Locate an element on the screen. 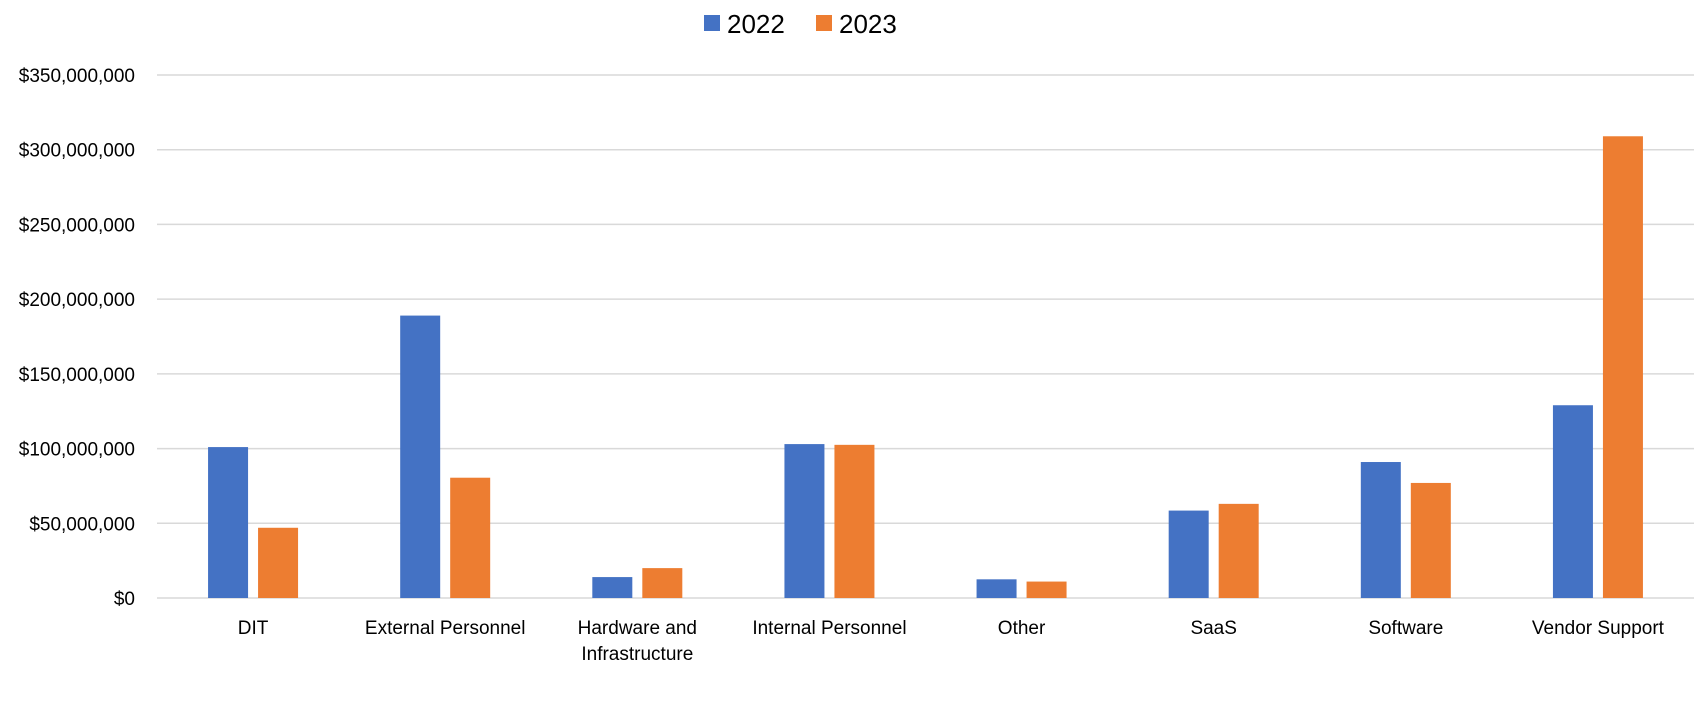 The height and width of the screenshot is (716, 1694). x-category-label: External Personnel is located at coordinates (445, 628).